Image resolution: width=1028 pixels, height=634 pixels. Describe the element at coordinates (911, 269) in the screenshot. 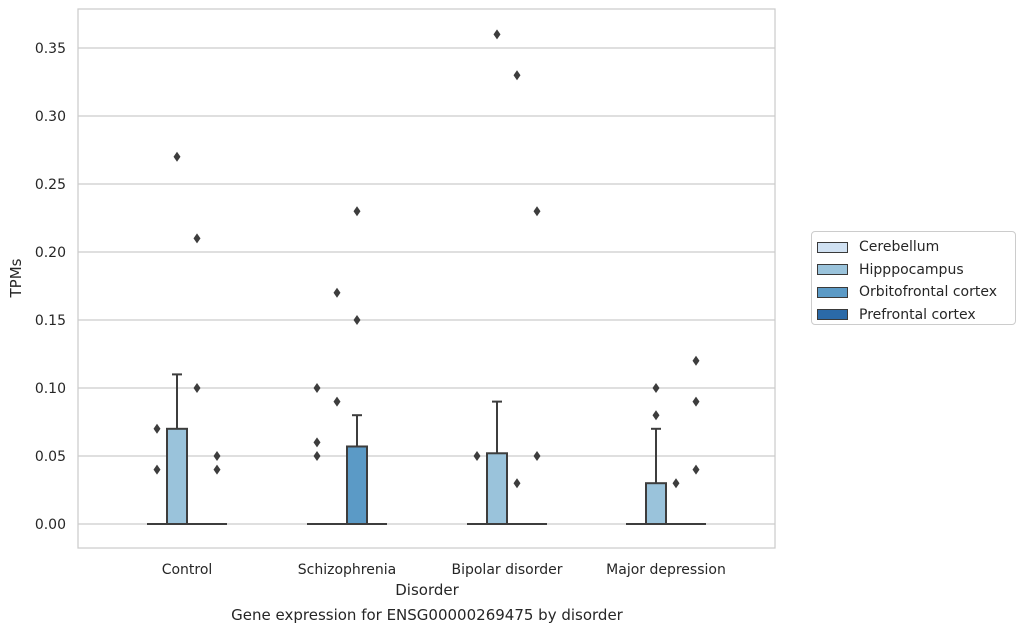

I see `legend-label: Hipppocampus` at that location.